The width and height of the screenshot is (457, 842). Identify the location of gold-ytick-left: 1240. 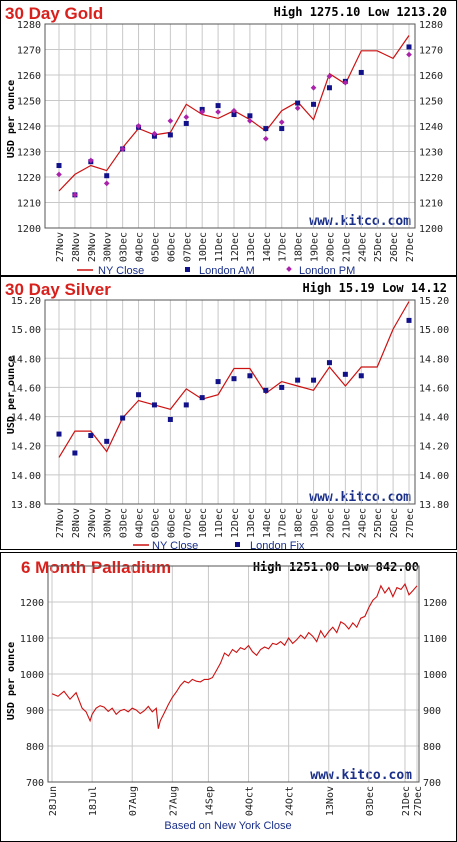
(29, 127).